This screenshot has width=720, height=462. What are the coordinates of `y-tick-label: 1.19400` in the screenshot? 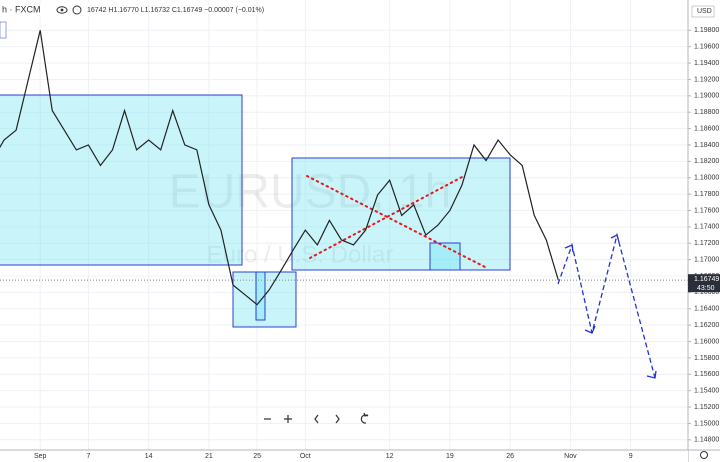 It's located at (706, 63).